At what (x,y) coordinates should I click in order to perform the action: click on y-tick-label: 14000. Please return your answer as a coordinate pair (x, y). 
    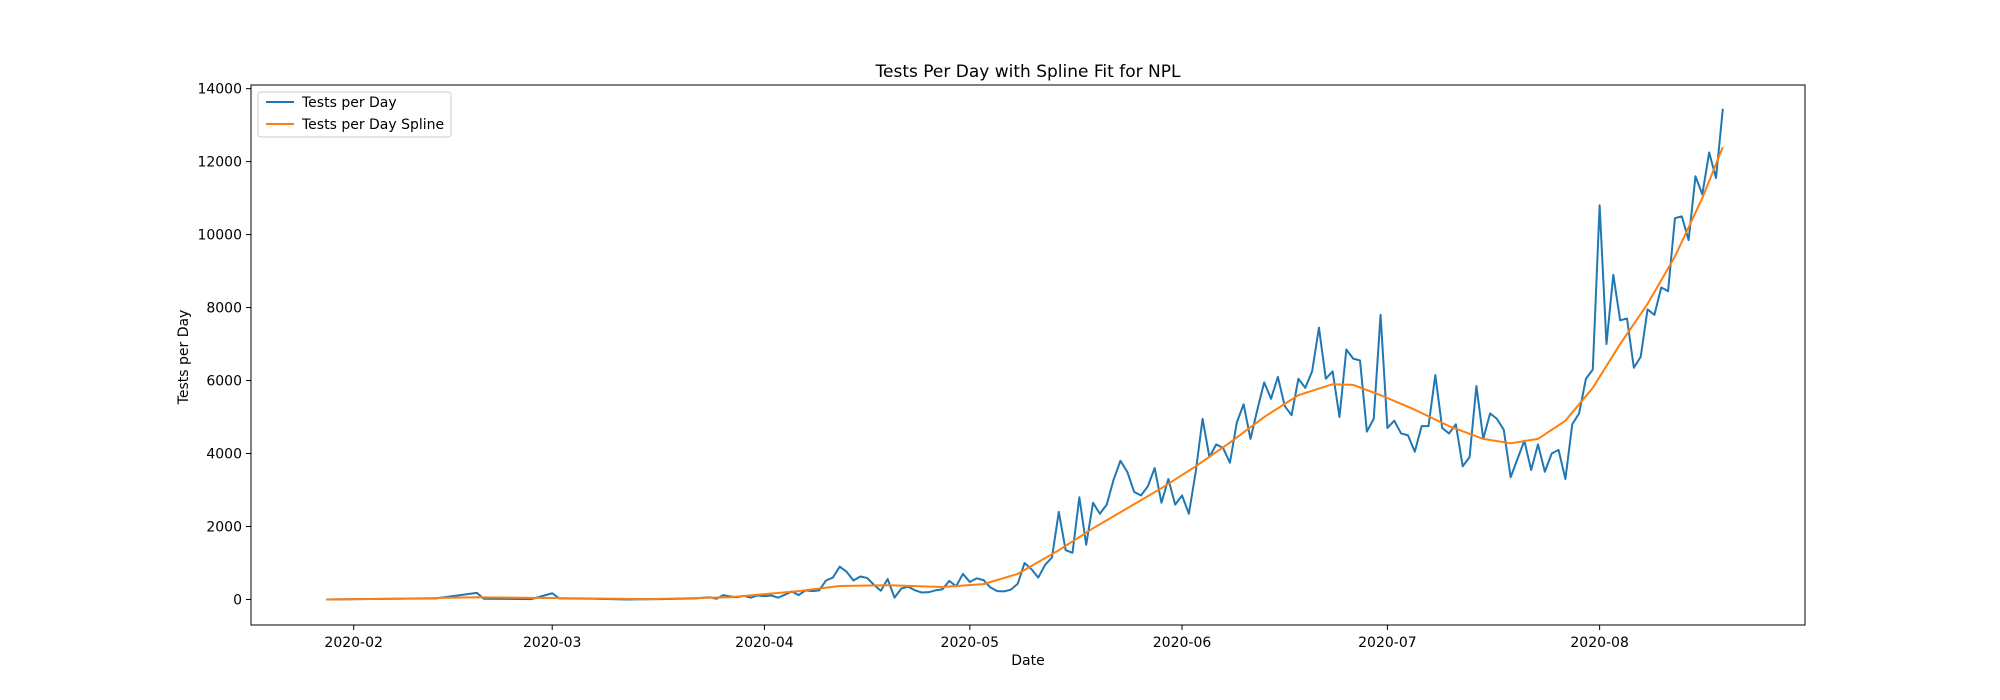
    Looking at the image, I should click on (219, 90).